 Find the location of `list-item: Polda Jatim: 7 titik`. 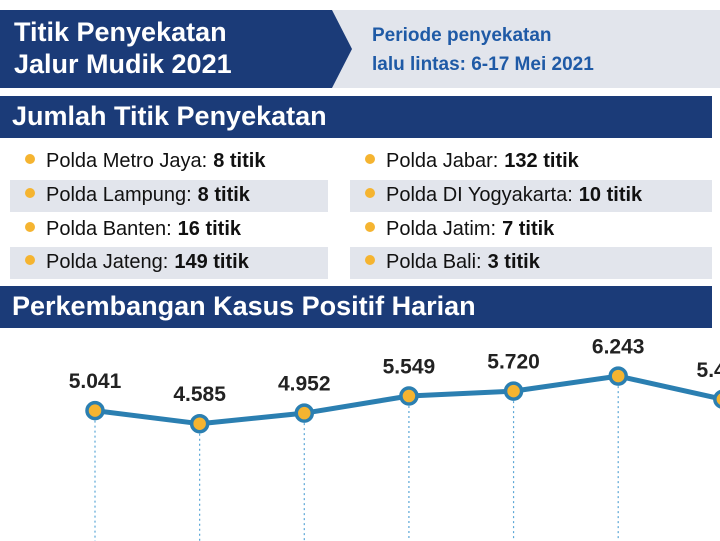

list-item: Polda Jatim: 7 titik is located at coordinates (470, 229).